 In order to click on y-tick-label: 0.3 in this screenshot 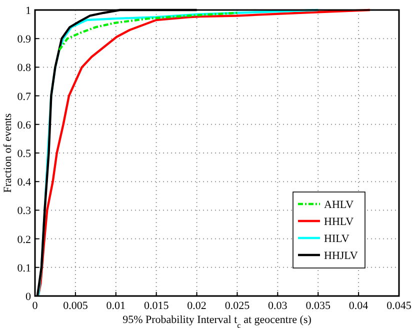, I will do `click(24, 211)`.